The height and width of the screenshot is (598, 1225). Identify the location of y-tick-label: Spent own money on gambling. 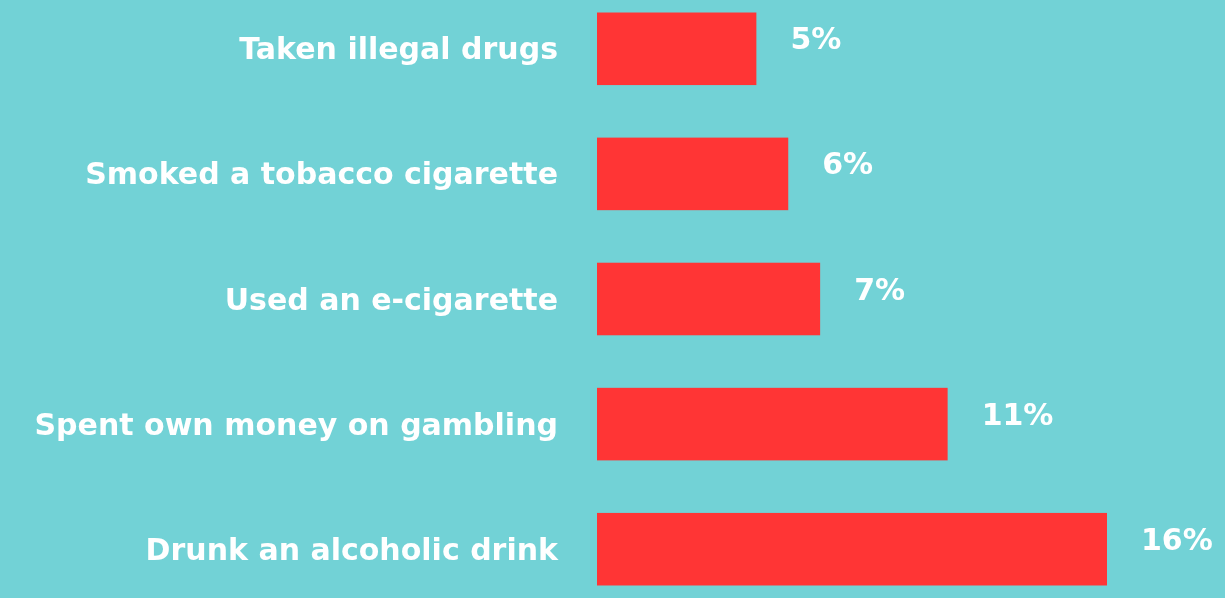
(296, 424).